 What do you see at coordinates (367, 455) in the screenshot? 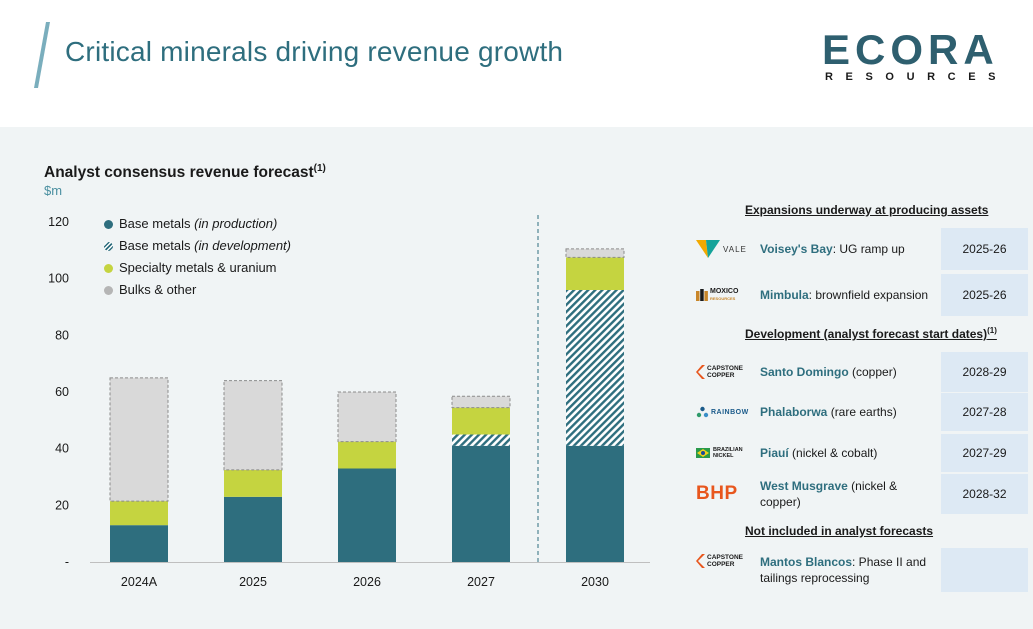
I see `bar-segment-2026-s2` at bounding box center [367, 455].